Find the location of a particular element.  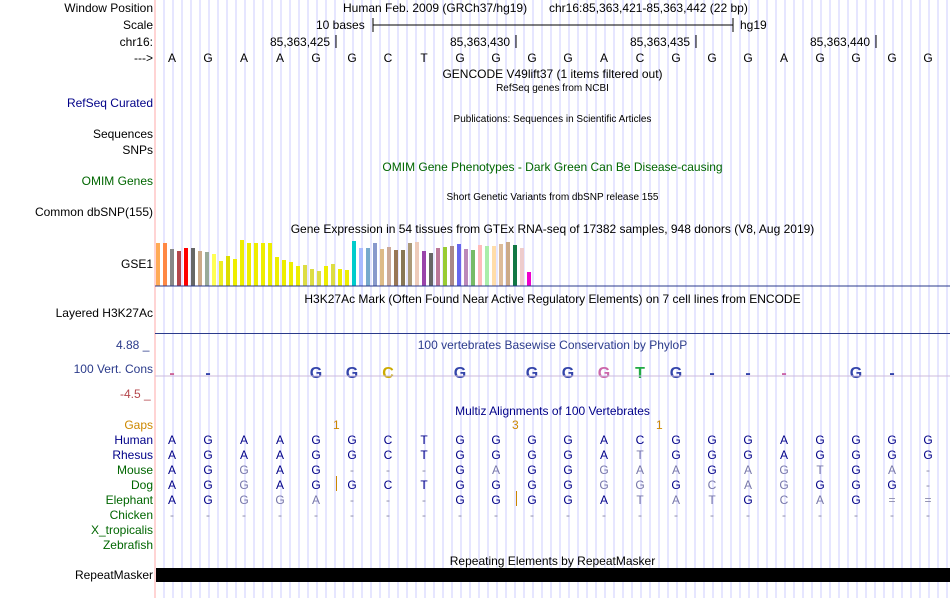

strand-label: ---> is located at coordinates (143, 58).